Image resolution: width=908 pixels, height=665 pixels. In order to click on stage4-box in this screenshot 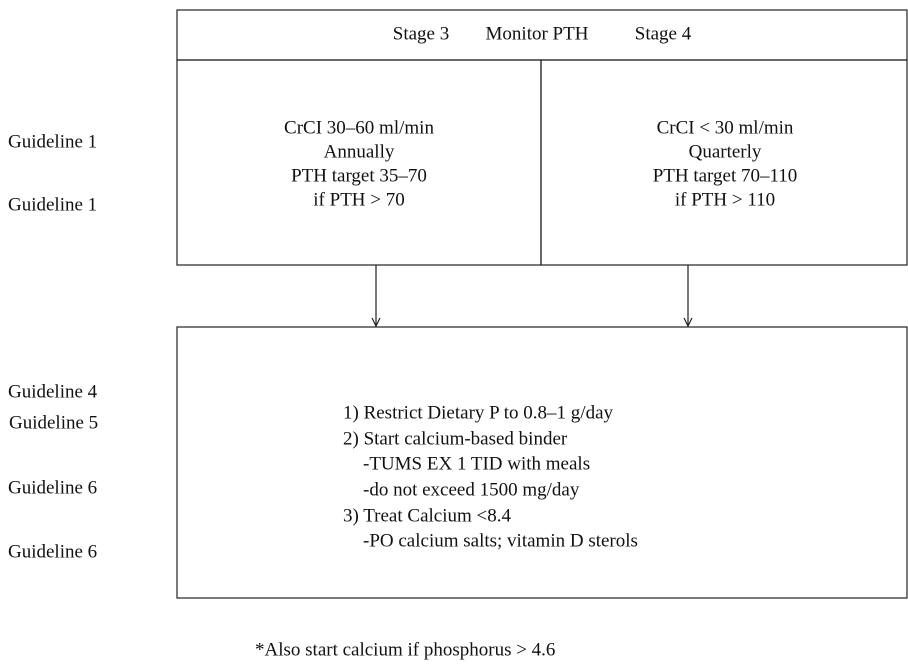, I will do `click(724, 162)`.